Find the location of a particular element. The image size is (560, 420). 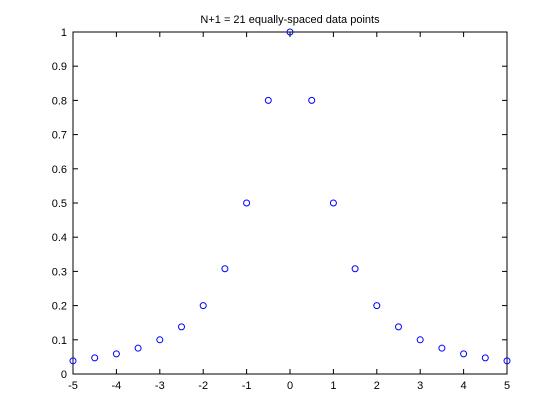

x-tick-label: -3 is located at coordinates (160, 386).